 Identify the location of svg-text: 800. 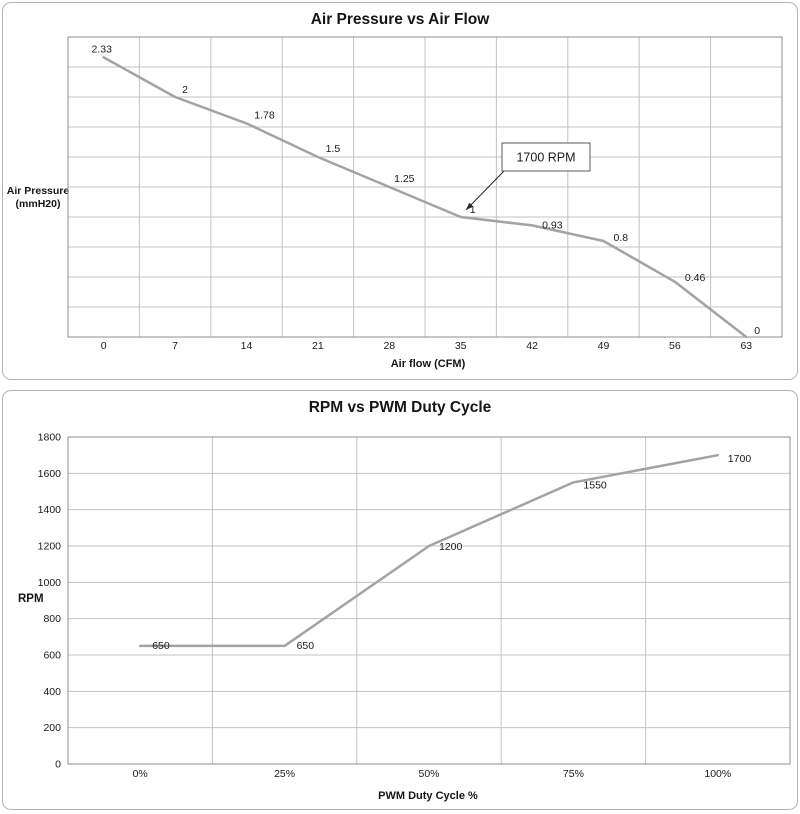
(52, 619).